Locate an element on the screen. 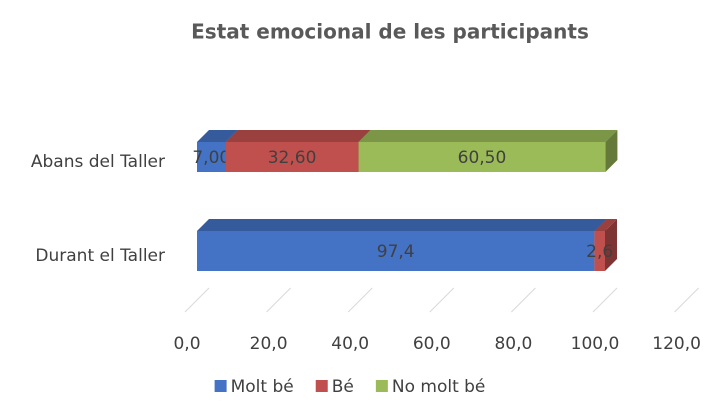 The image size is (706, 407). x-tick-label: 0,0 is located at coordinates (186, 344).